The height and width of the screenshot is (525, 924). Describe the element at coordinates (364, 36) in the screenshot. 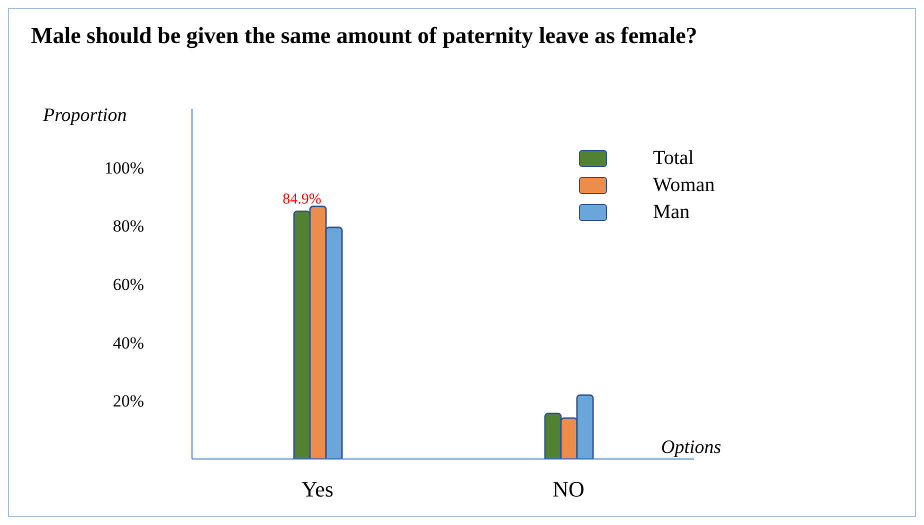

I see `chart-title: Male should be given the same amount of paternity leave as female?` at that location.